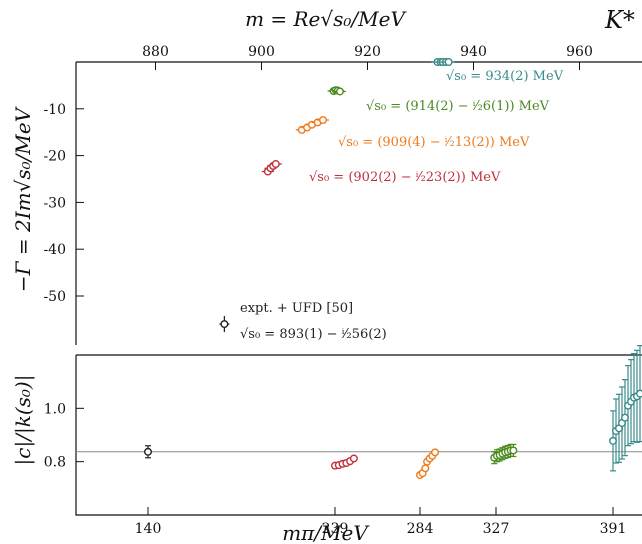 The image size is (642, 544). Describe the element at coordinates (613, 529) in the screenshot. I see `bottom-x-tick-label-4: 391` at that location.